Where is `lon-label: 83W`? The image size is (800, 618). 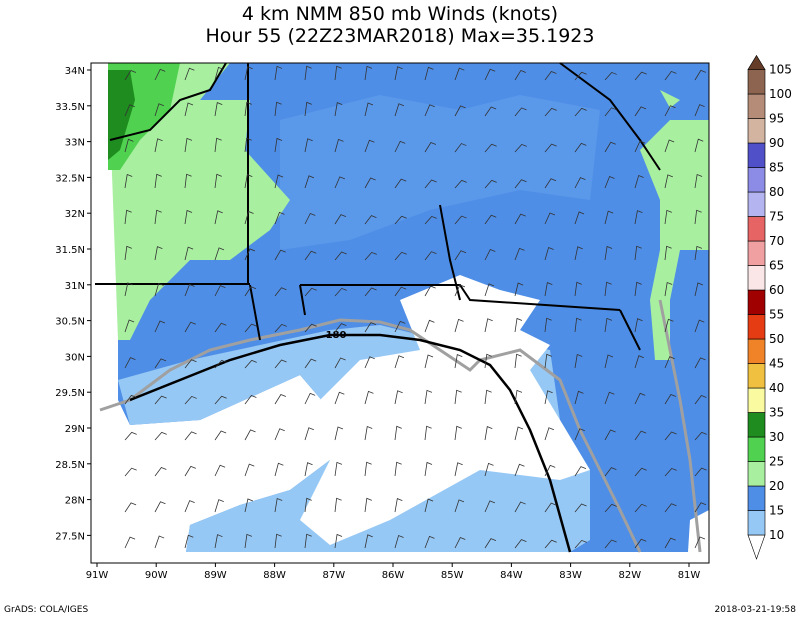
lon-label: 83W is located at coordinates (570, 575).